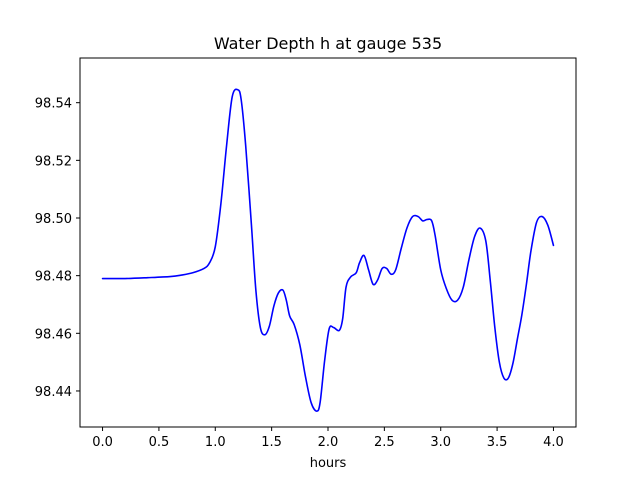 This screenshot has width=640, height=480. I want to click on y-tick-label: 98.46, so click(53, 334).